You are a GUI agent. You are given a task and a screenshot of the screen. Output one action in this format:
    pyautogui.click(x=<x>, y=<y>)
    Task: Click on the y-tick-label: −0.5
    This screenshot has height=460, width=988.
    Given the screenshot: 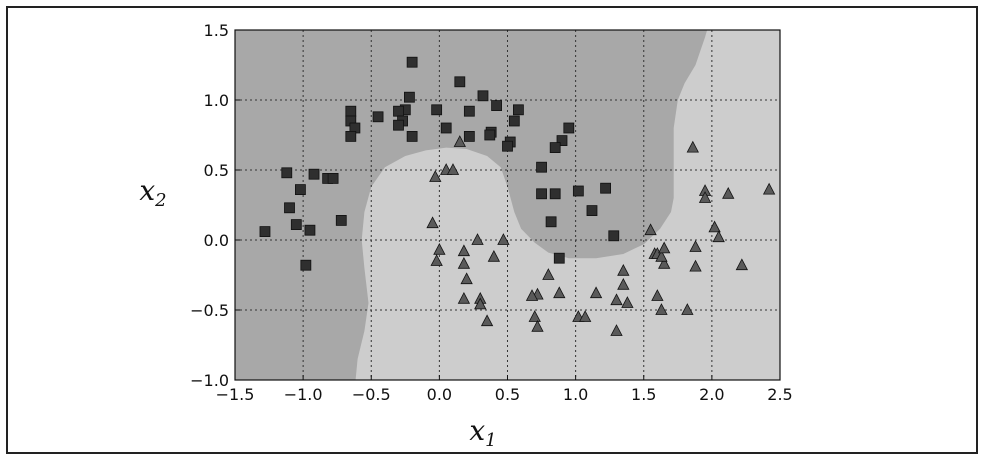 What is the action you would take?
    pyautogui.click(x=209, y=310)
    